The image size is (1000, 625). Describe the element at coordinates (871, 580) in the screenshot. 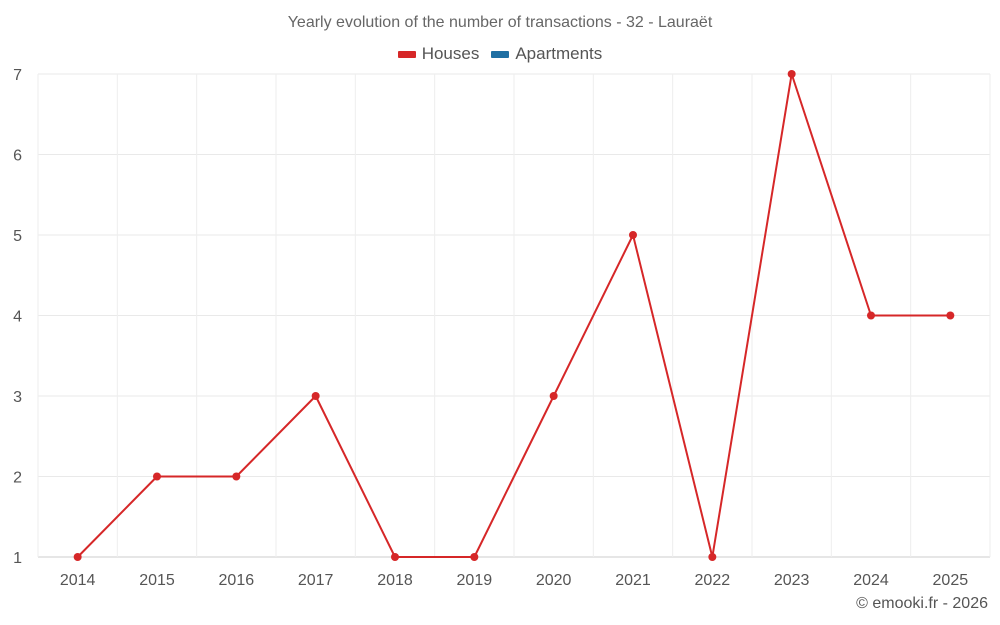

I see `x-tick-label: 2024` at that location.